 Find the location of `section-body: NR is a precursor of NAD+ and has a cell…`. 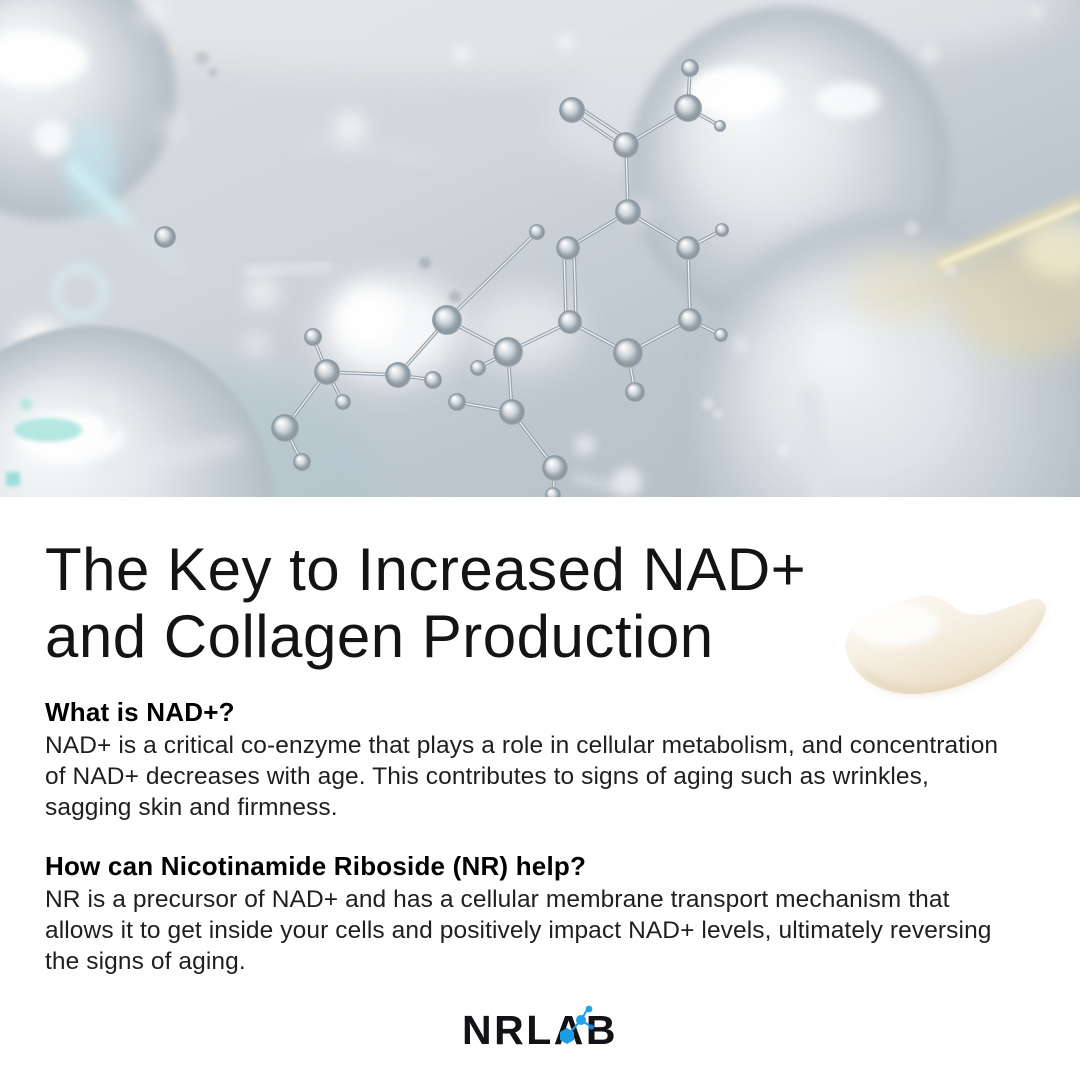

section-body: NR is a precursor of NAD+ and has a cell… is located at coordinates (518, 930).